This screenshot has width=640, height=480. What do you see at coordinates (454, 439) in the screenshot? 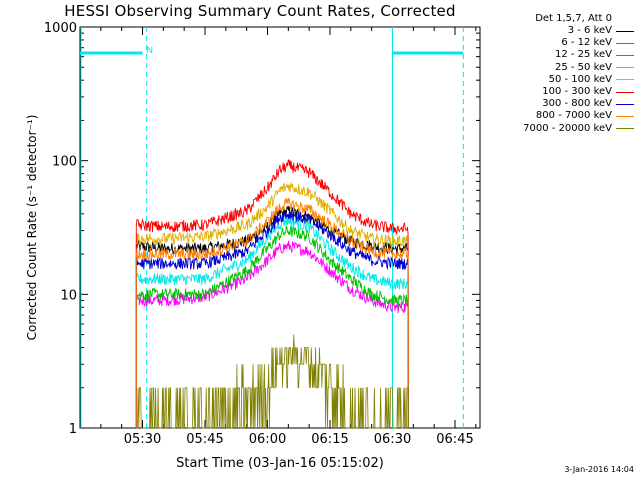
I see `x-tick-label: 06:45` at bounding box center [454, 439].